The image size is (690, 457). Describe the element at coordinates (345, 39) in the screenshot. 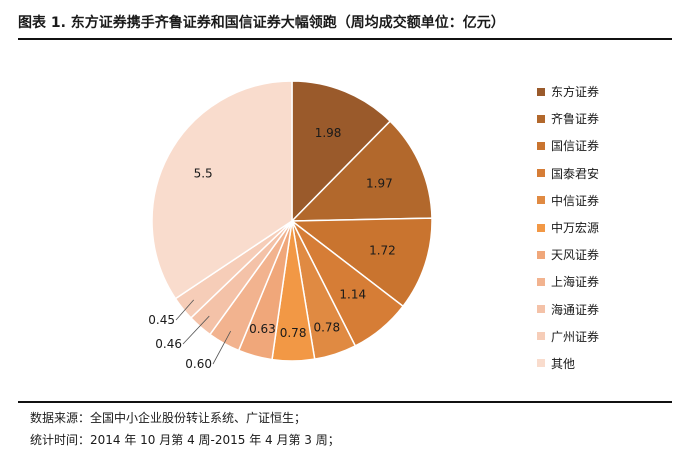

I see `top-rule` at that location.